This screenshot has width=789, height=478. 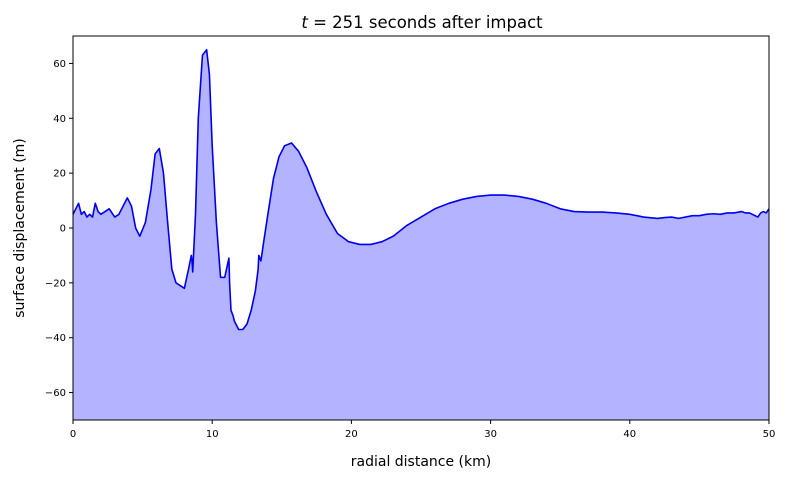 What do you see at coordinates (63, 229) in the screenshot?
I see `y-tick-label: 0` at bounding box center [63, 229].